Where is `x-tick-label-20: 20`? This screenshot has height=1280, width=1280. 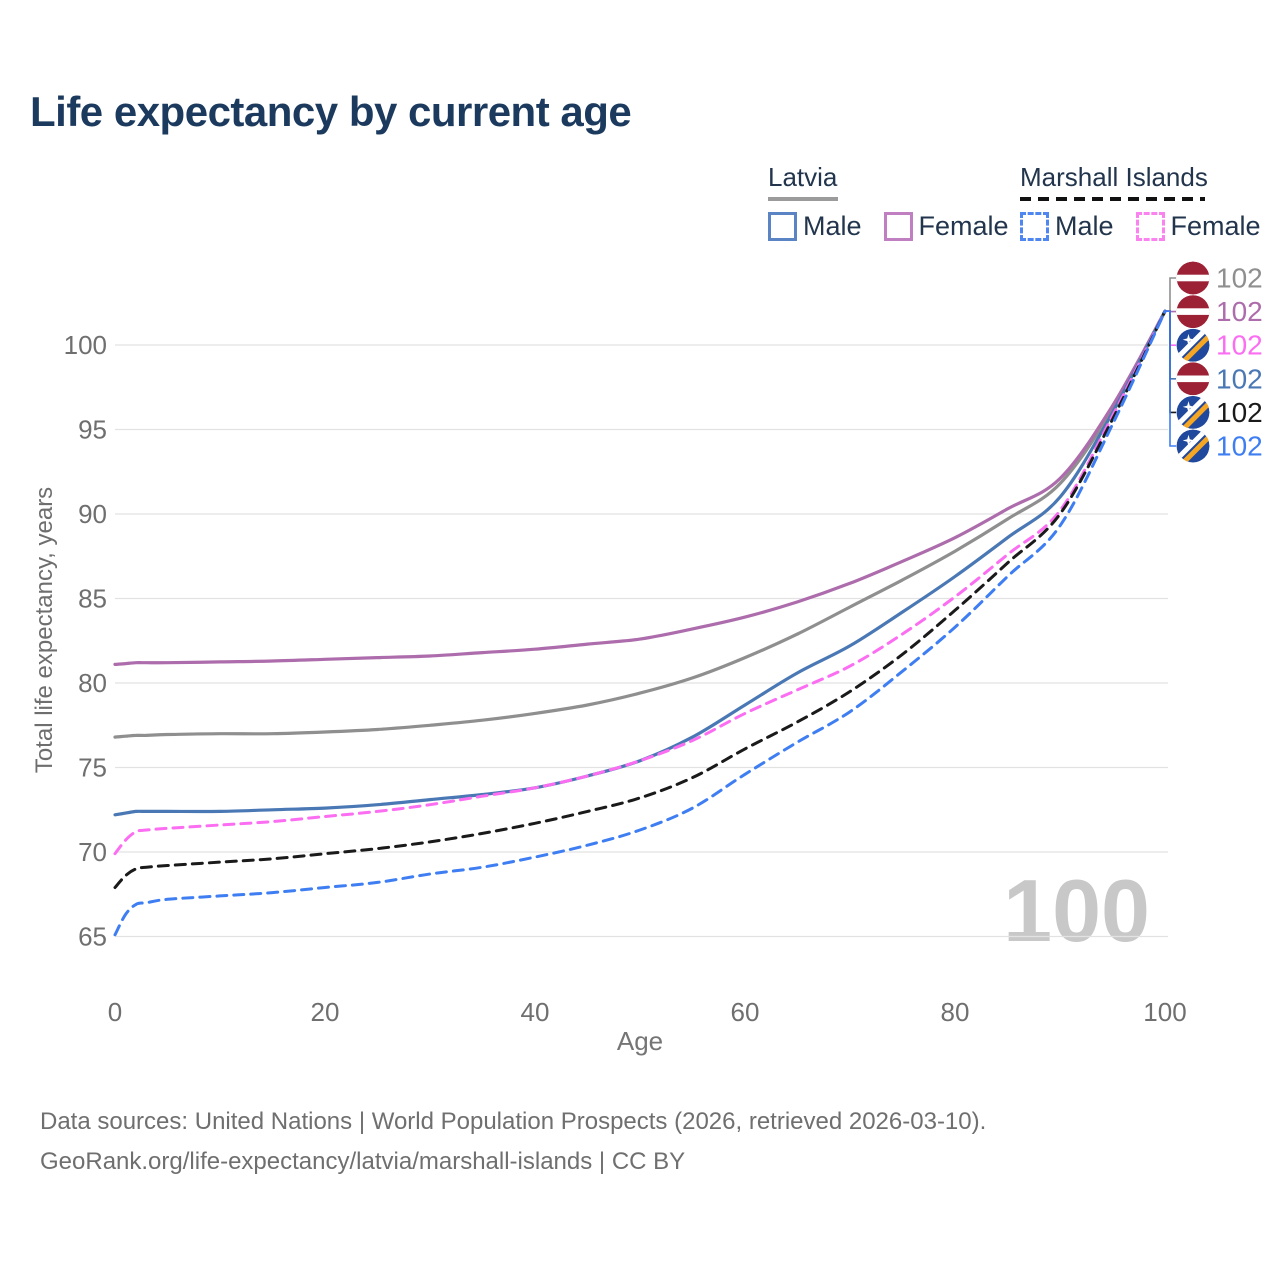 x-tick-label-20: 20 is located at coordinates (325, 1012).